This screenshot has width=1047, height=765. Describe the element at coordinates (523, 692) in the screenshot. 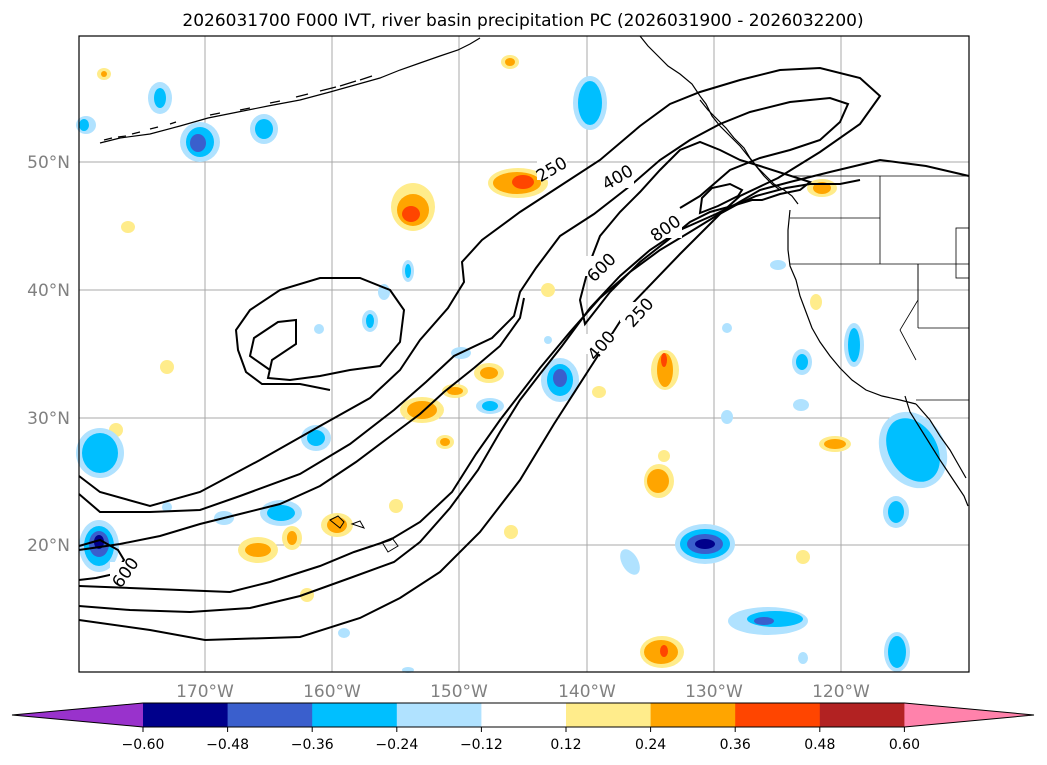

I see `longitude-labels: 170°W 160°W 150°W 140°W 130°W 120°W` at that location.